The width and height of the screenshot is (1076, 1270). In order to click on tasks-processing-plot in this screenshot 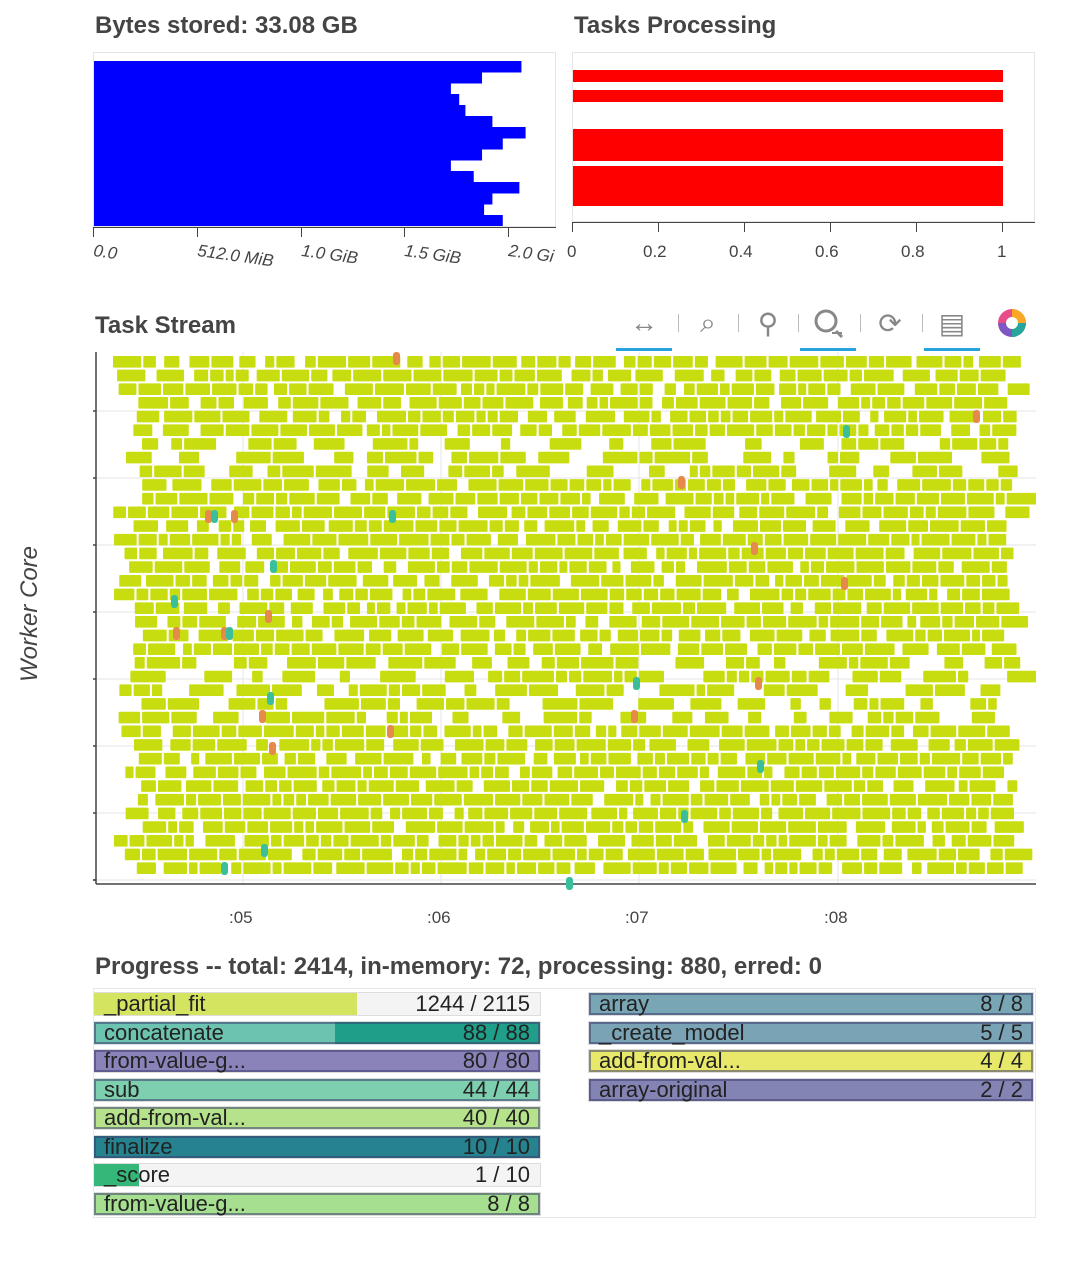, I will do `click(803, 137)`.